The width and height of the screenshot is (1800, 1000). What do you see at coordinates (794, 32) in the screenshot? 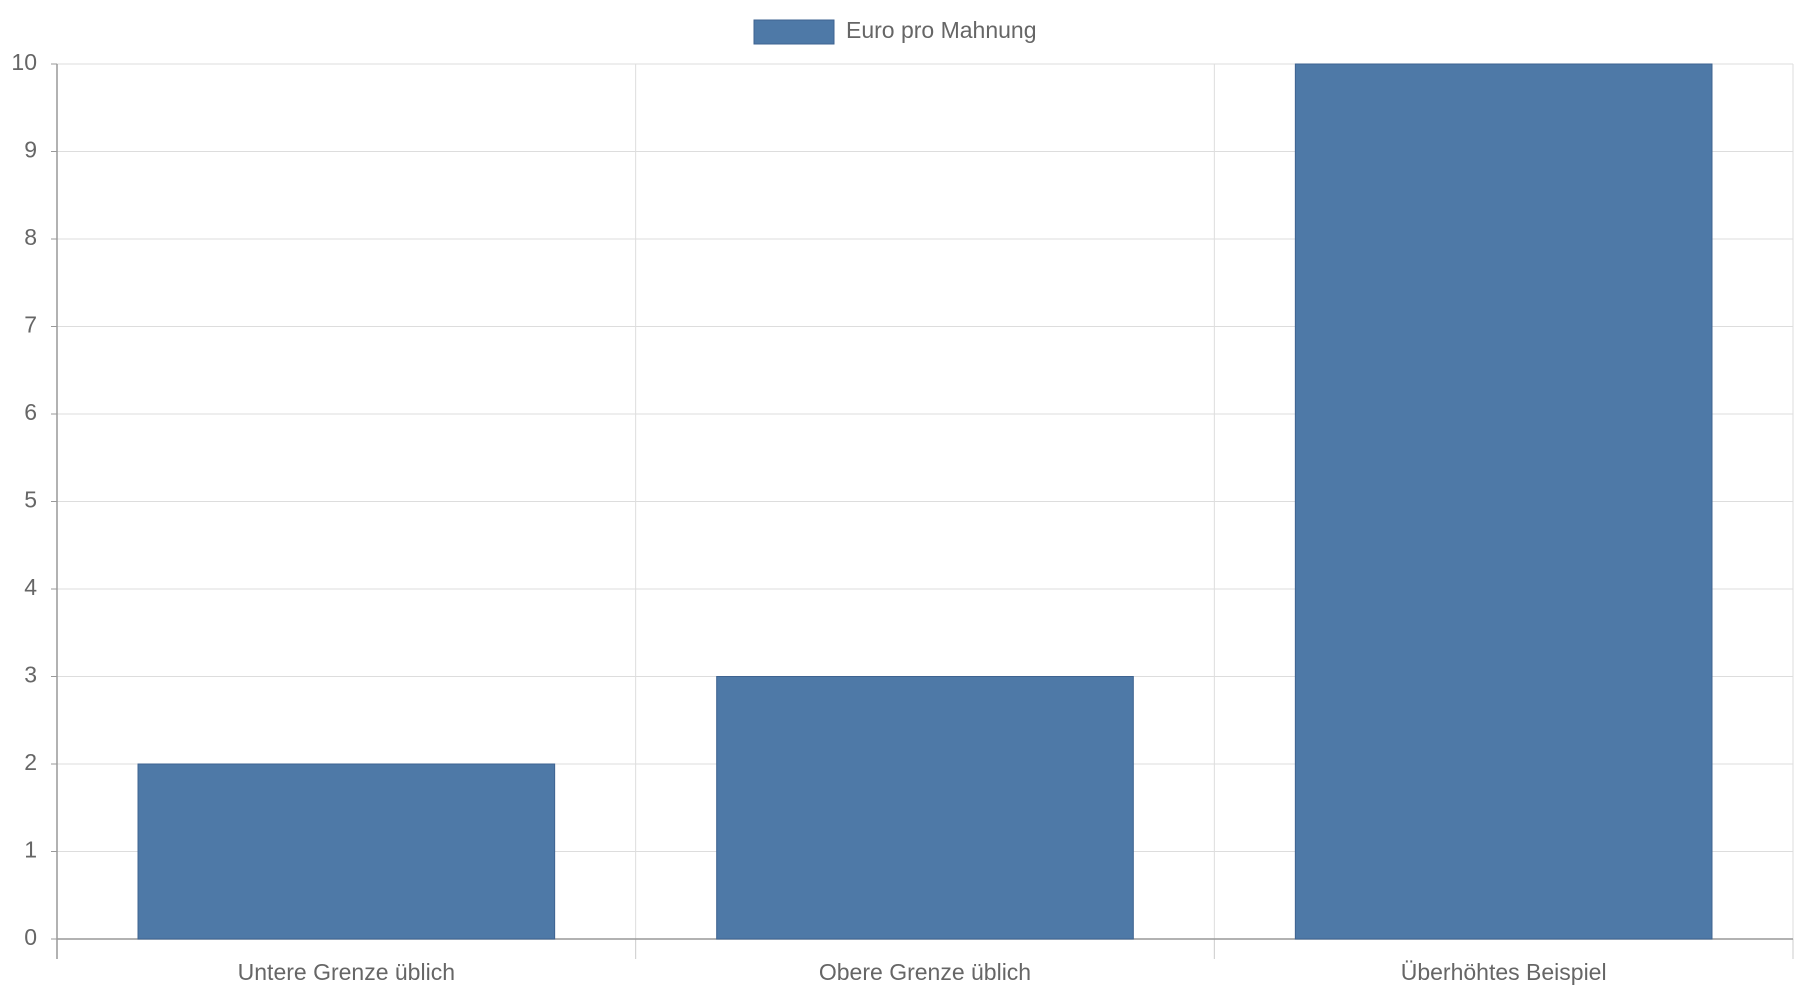
I see `legend-swatch` at bounding box center [794, 32].